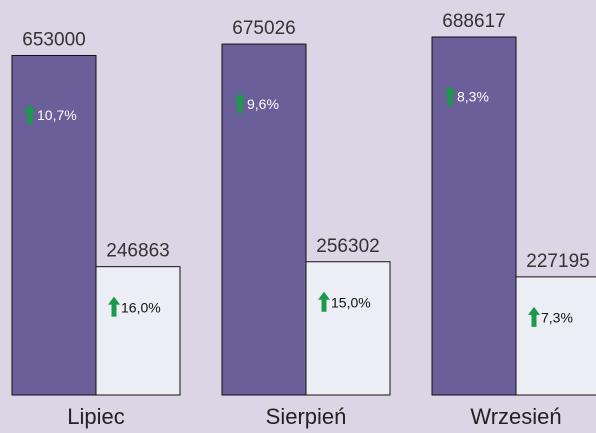 Image resolution: width=596 pixels, height=433 pixels. Describe the element at coordinates (53, 40) in the screenshot. I see `value-label: 653000` at that location.